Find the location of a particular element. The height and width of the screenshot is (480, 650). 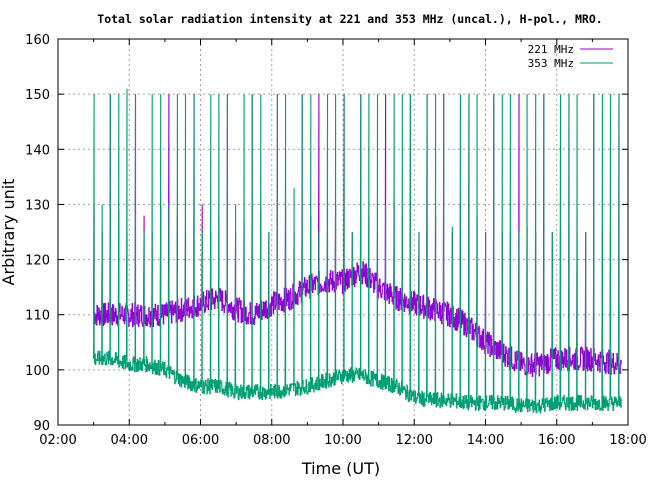

x-tick-label: 14:00 is located at coordinates (485, 440).